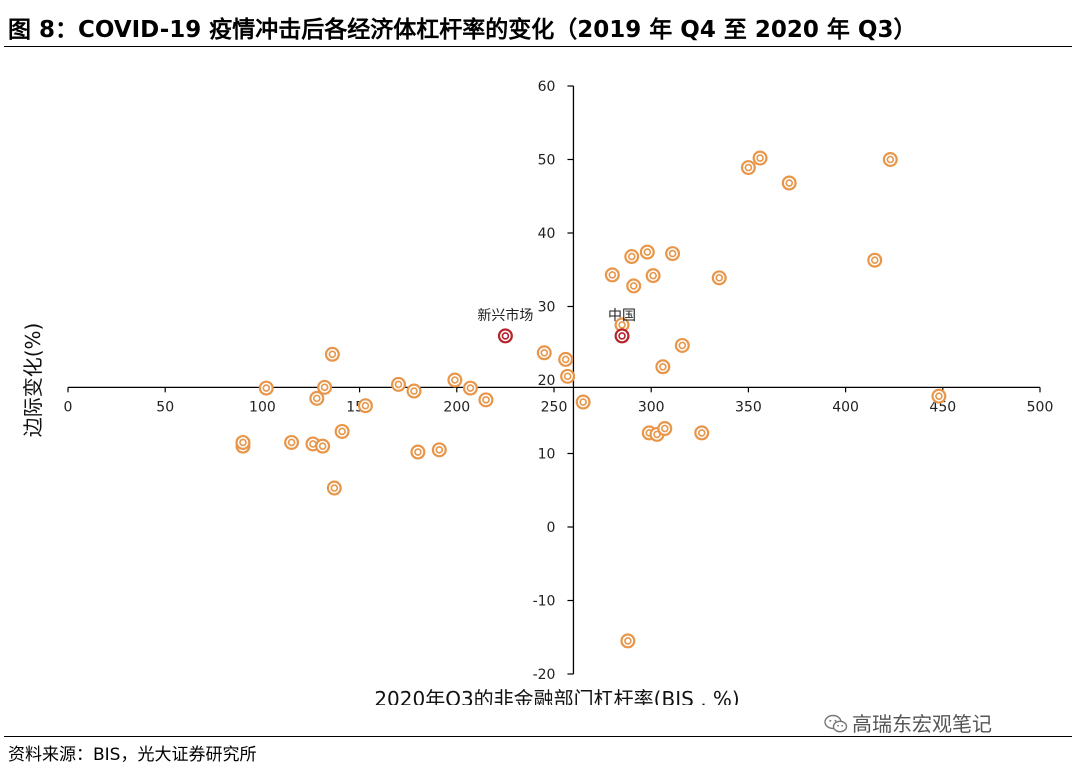 This screenshot has width=1080, height=771. What do you see at coordinates (554, 407) in the screenshot?
I see `x-tick-label: 250` at bounding box center [554, 407].